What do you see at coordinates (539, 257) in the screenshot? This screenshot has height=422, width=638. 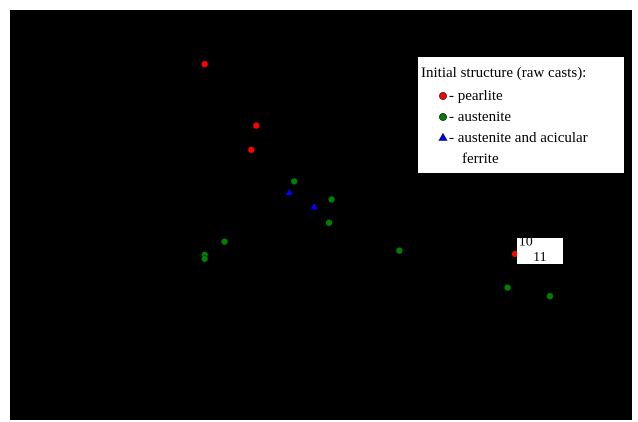 I see `annotation-label-11: 11` at bounding box center [539, 257].